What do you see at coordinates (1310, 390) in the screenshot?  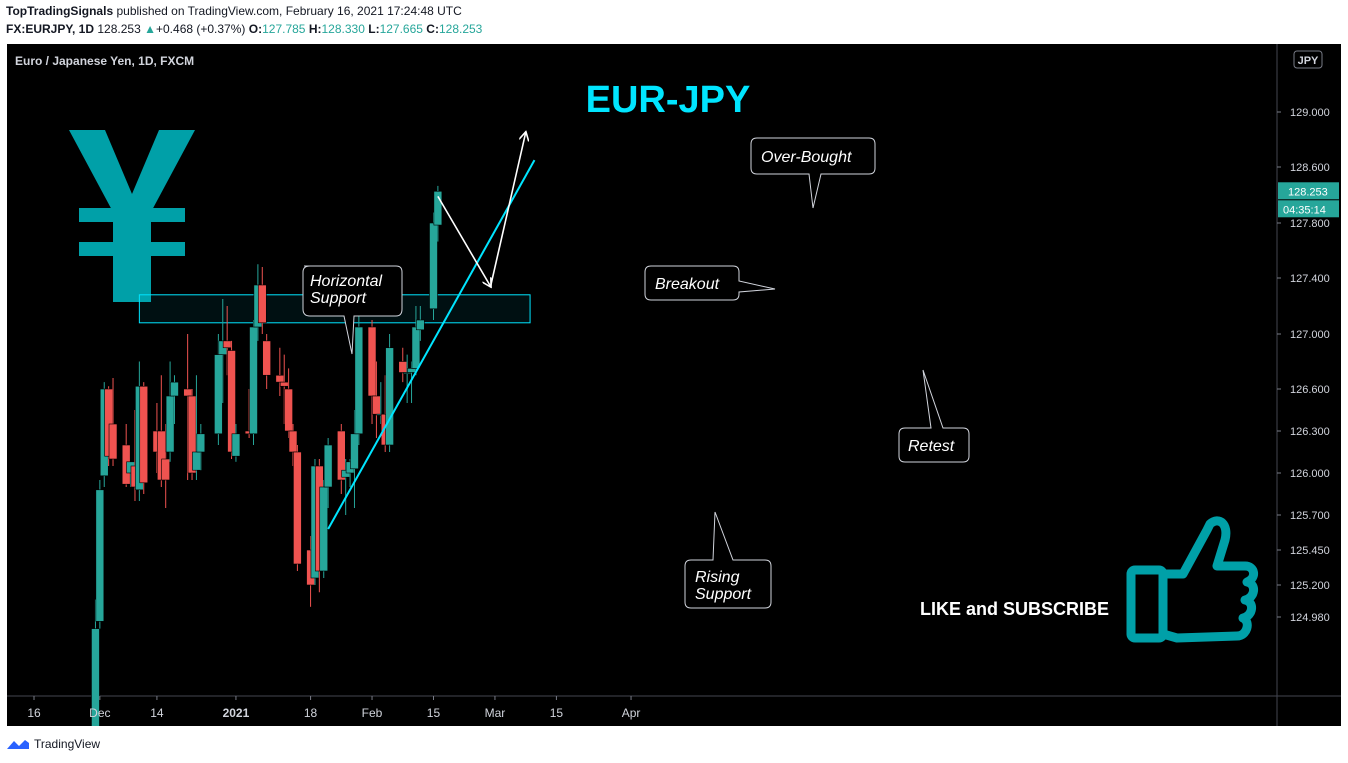 I see `price-tick-label: 126.600` at bounding box center [1310, 390].